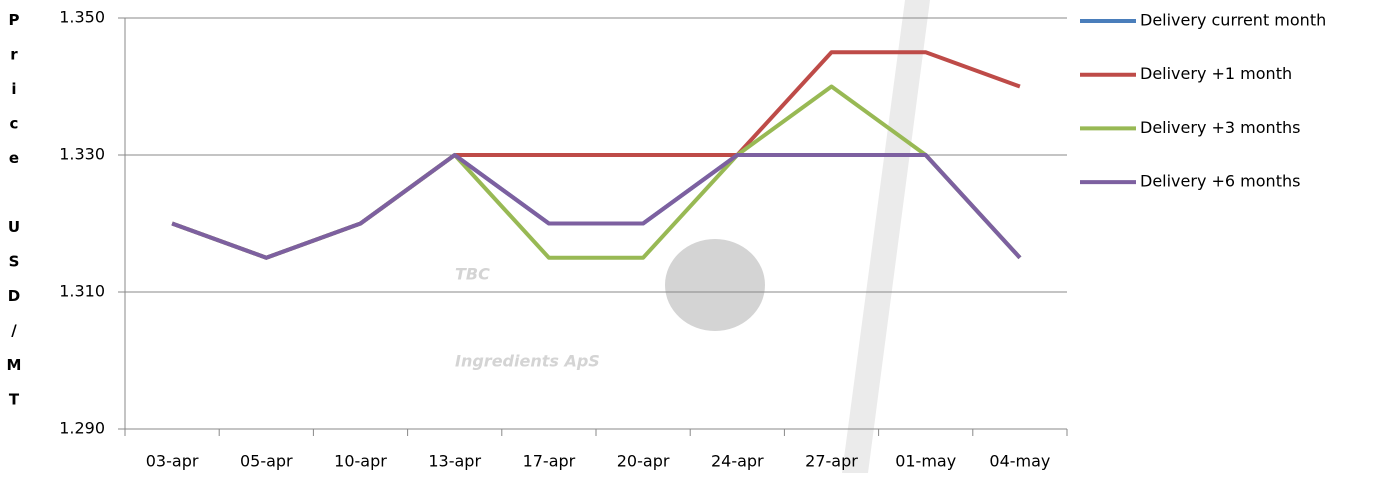 The width and height of the screenshot is (1383, 477). Describe the element at coordinates (266, 461) in the screenshot. I see `x-tick-label: 05-apr` at that location.